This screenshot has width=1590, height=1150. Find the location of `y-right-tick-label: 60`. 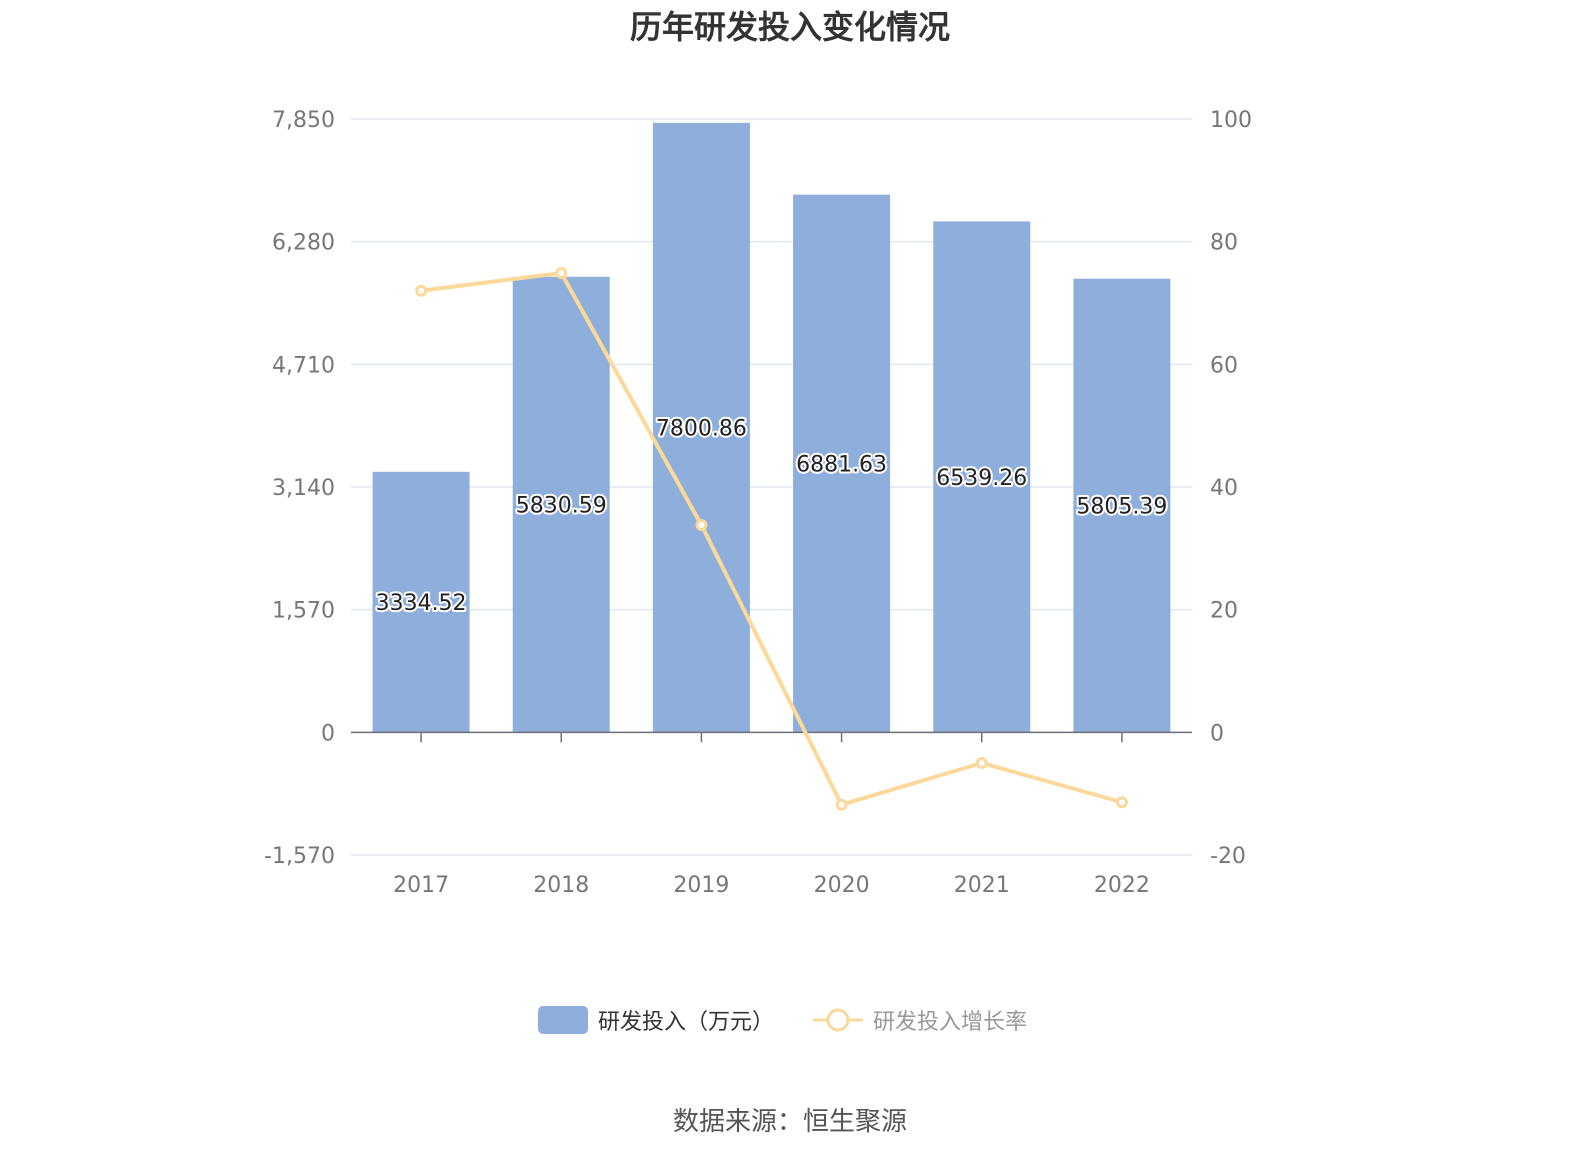

y-right-tick-label: 60 is located at coordinates (1224, 365).